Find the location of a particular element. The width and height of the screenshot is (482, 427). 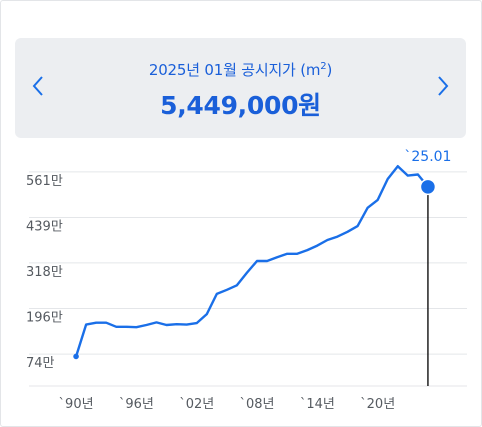

prev-button is located at coordinates (38, 86).